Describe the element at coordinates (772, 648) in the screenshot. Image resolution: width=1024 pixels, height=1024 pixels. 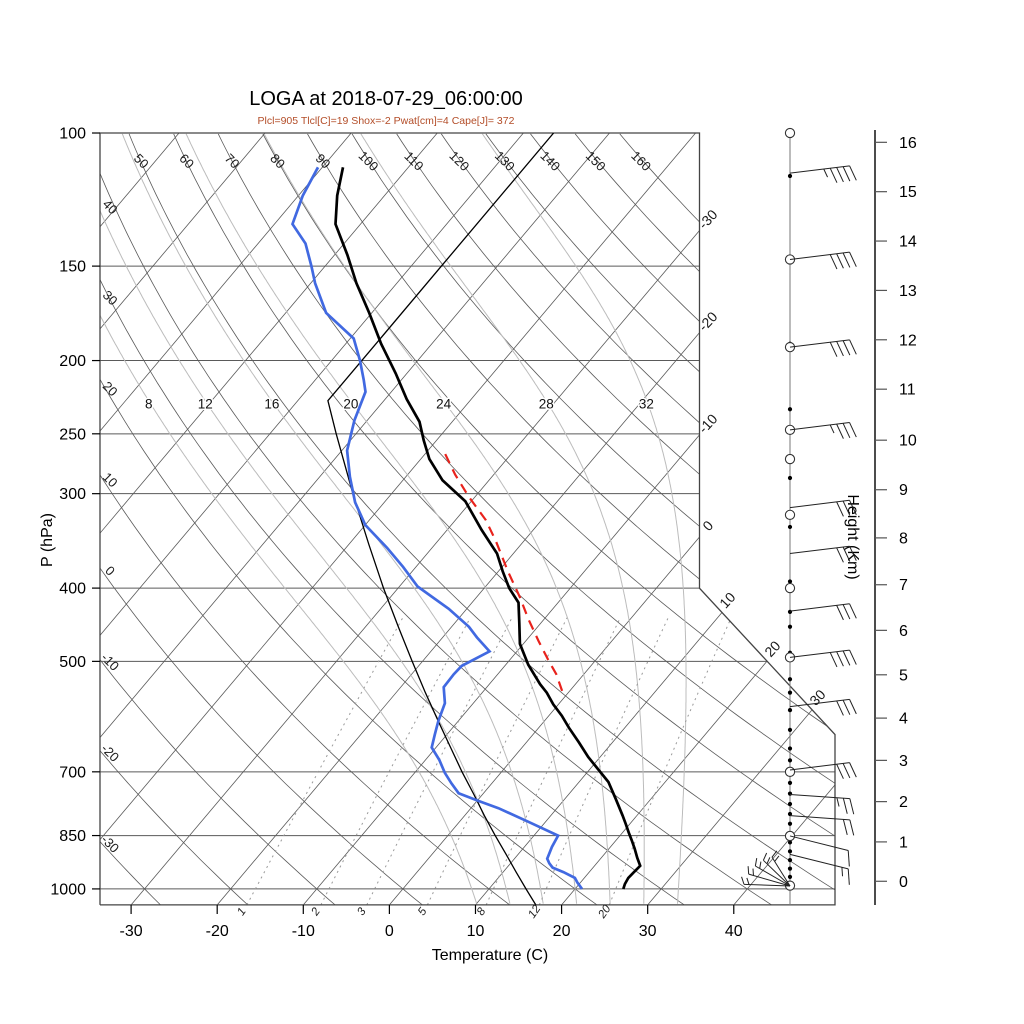
I see `isotherm-cut-label: 20` at that location.